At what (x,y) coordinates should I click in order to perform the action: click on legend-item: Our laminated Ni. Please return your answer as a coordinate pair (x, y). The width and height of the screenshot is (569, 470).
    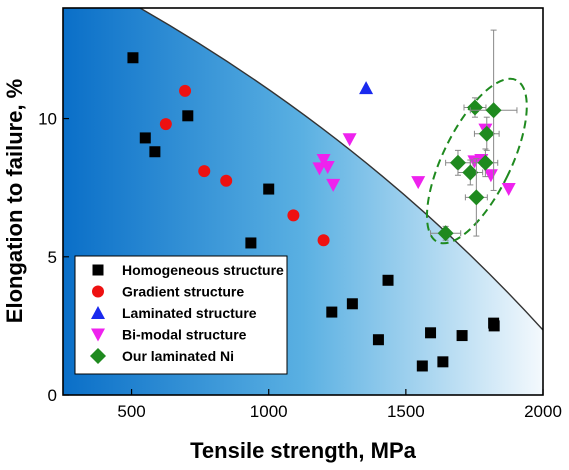
    Looking at the image, I should click on (162, 356).